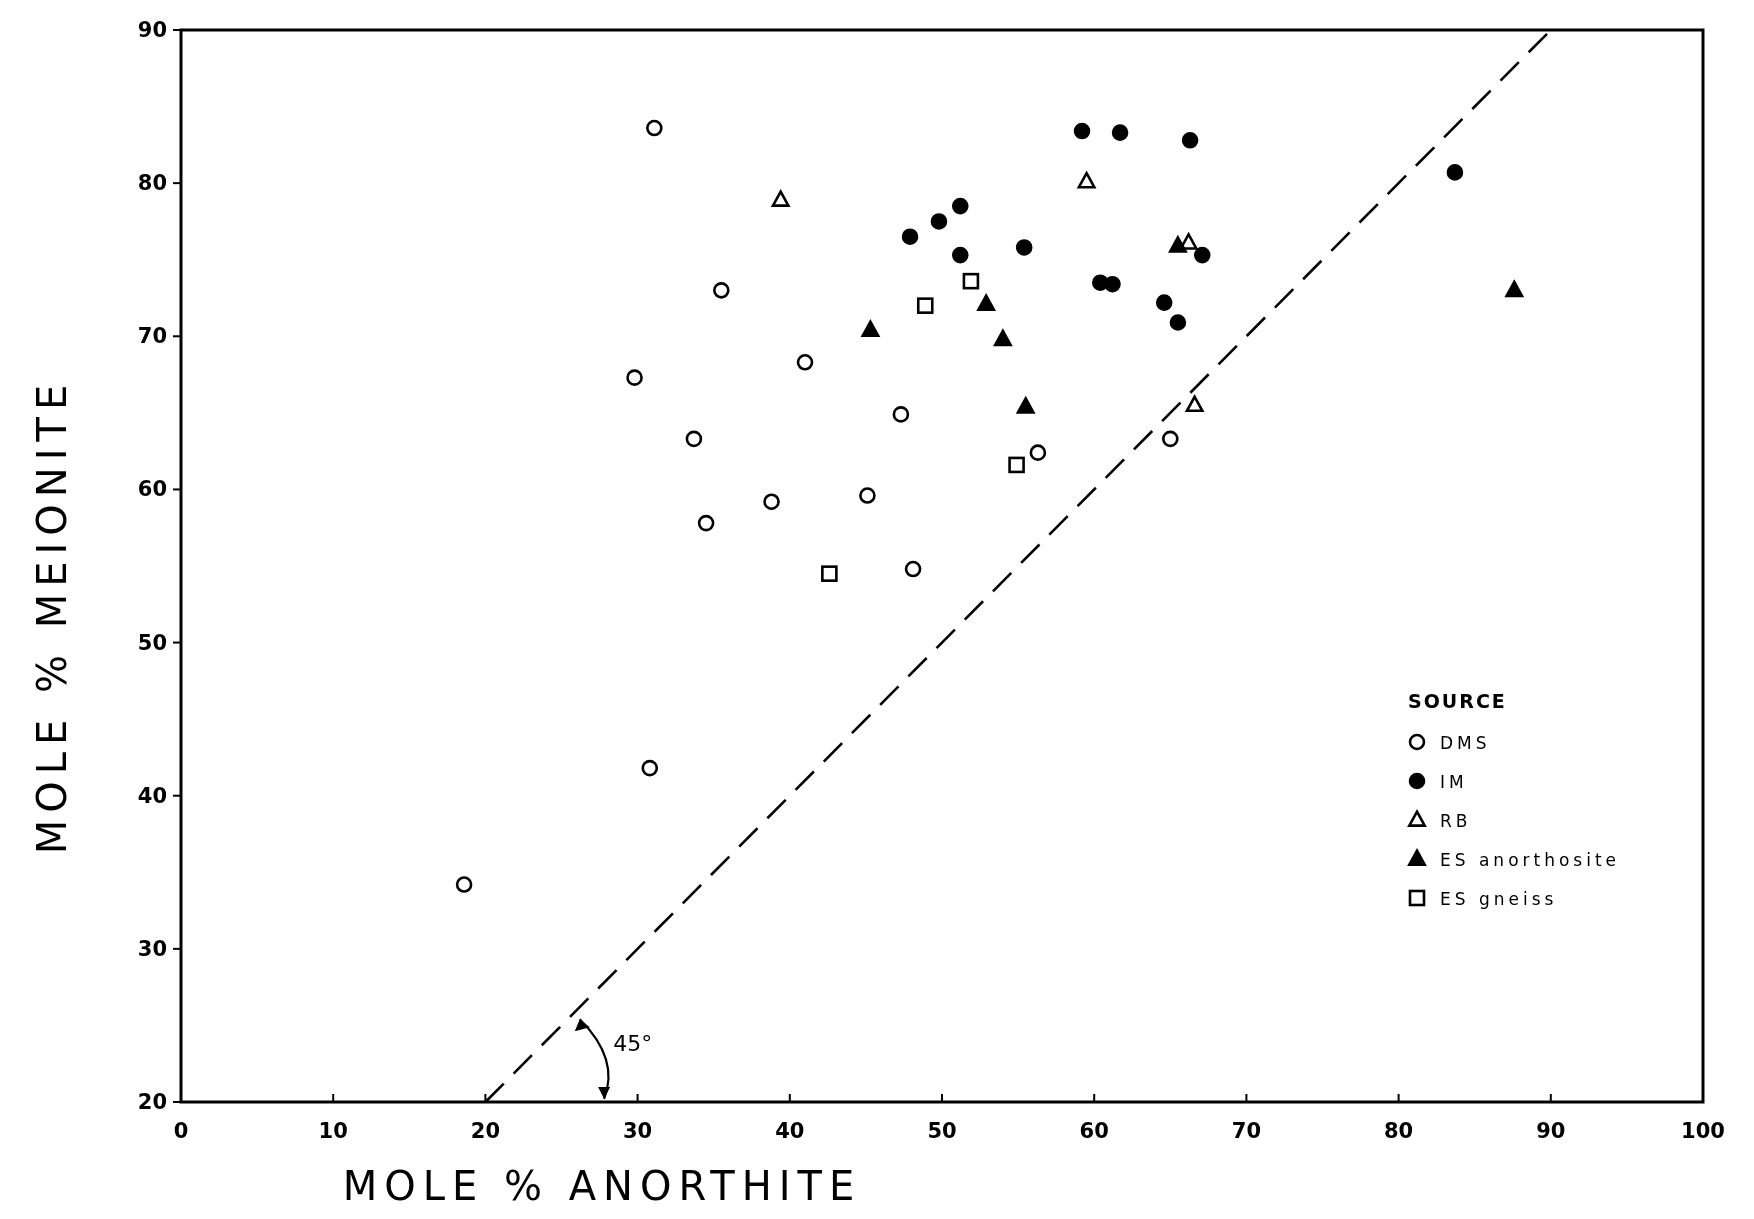  Describe the element at coordinates (52, 616) in the screenshot. I see `y-axis-title: MOLE % MEIONITE` at that location.